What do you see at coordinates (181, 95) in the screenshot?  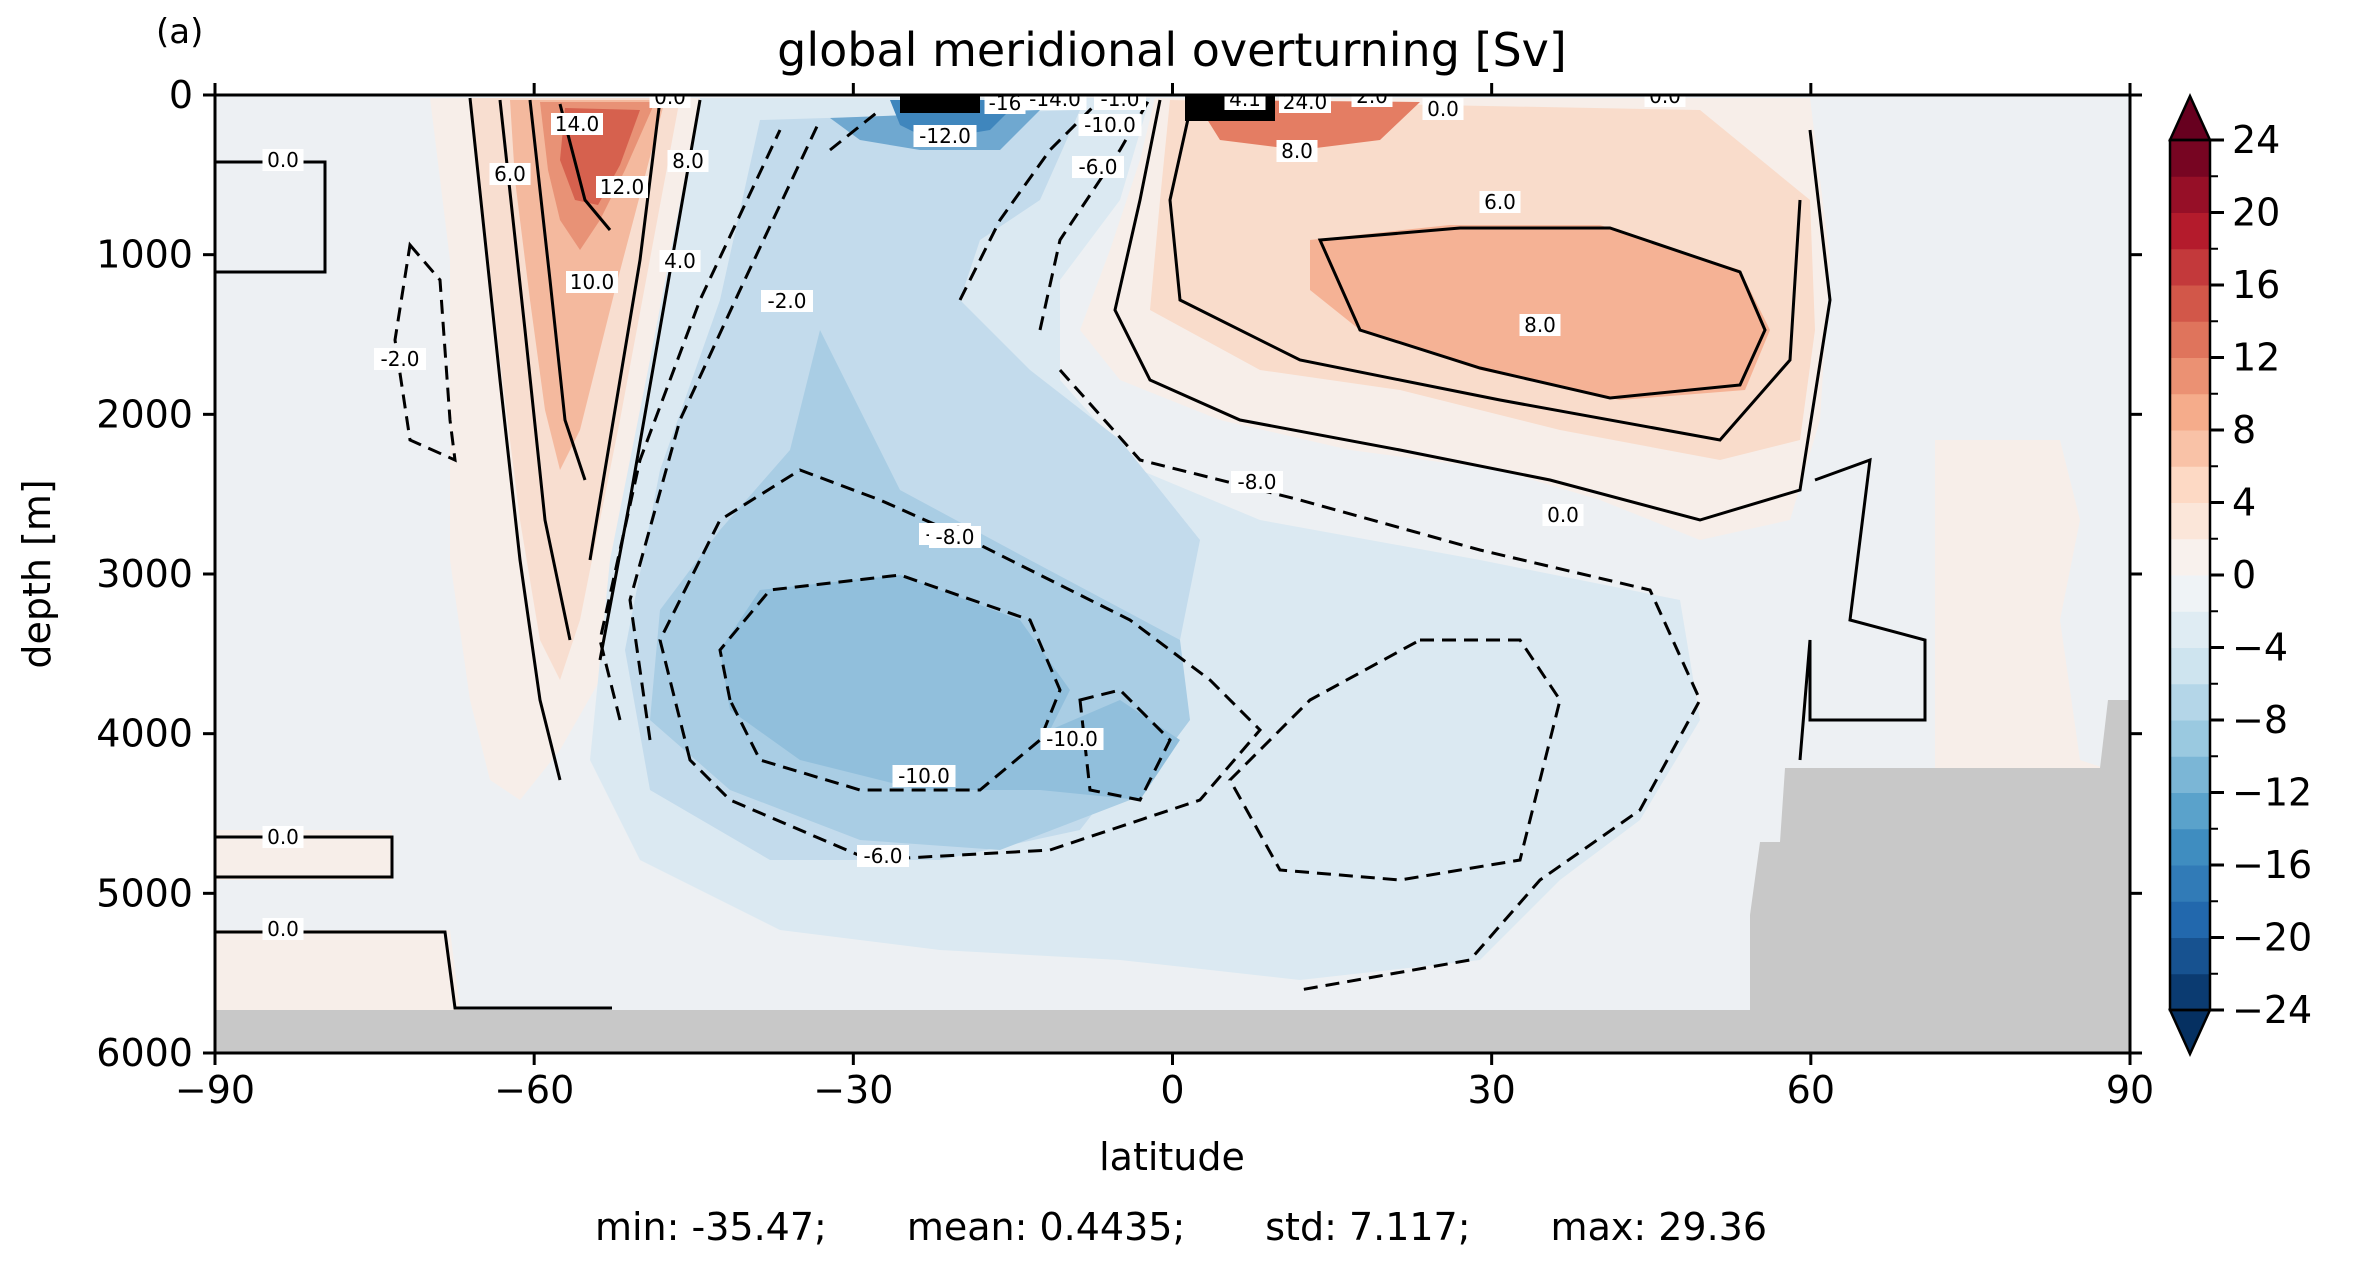 I see `y-tick-label: 0` at bounding box center [181, 95].